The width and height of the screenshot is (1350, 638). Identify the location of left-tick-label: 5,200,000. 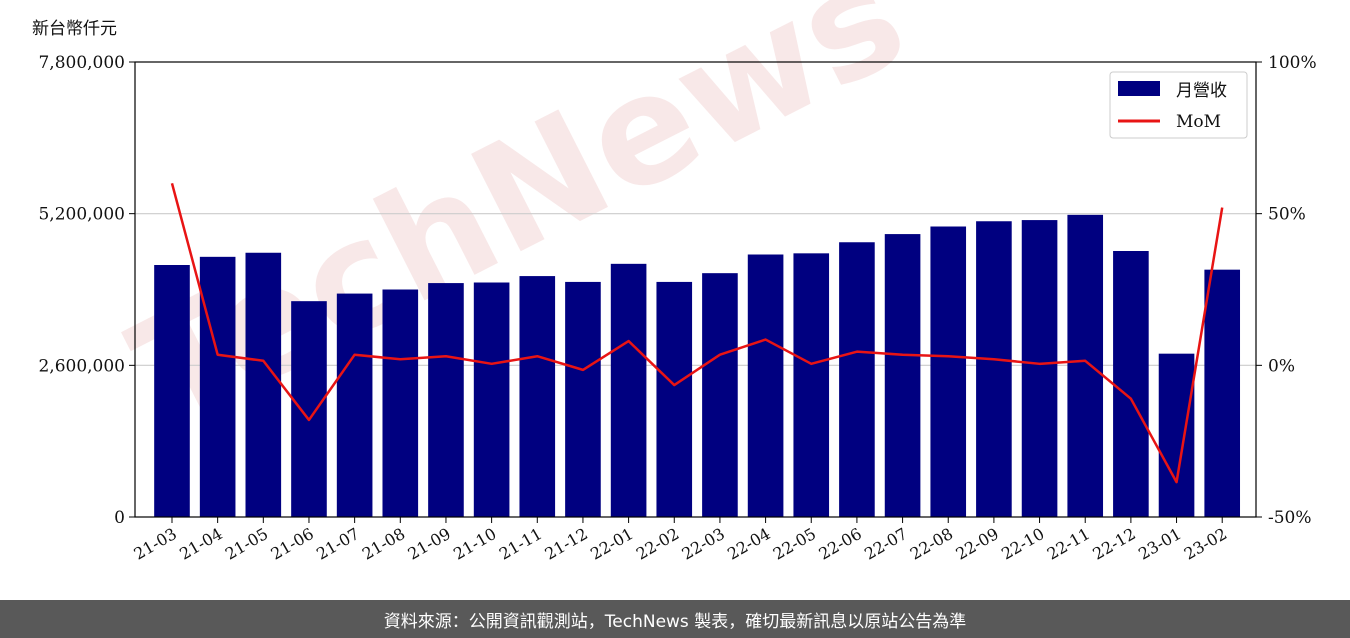
(81, 215).